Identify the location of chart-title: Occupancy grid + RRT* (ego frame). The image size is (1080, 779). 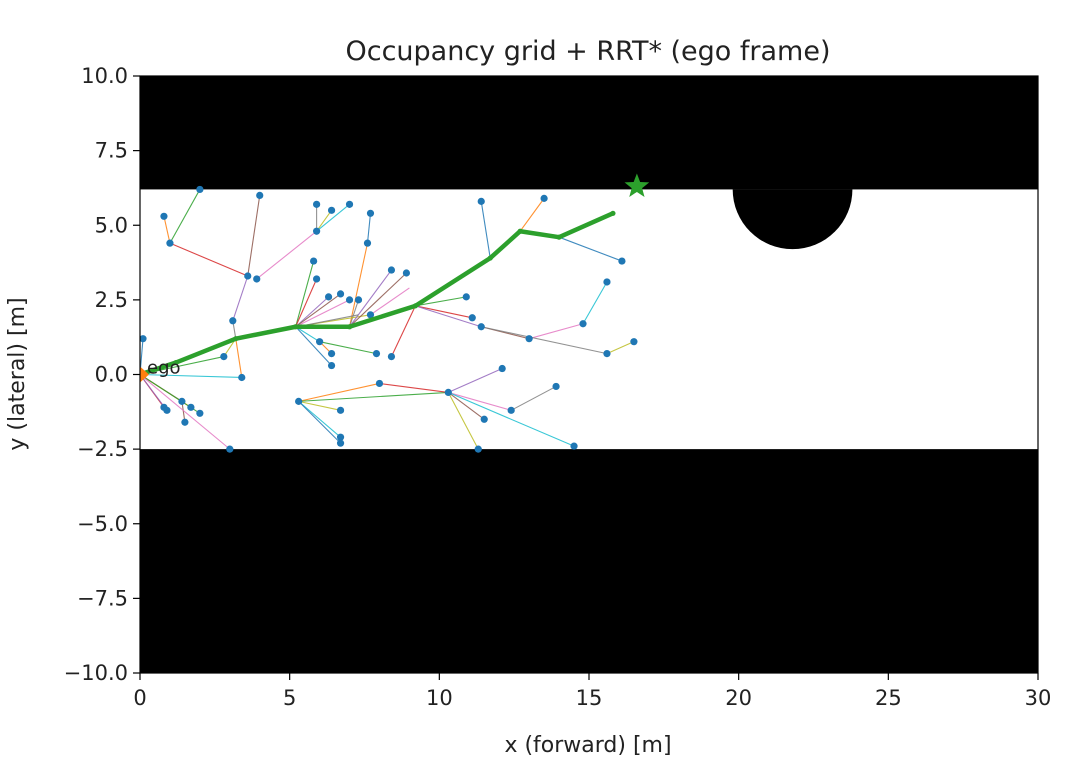
(587, 51).